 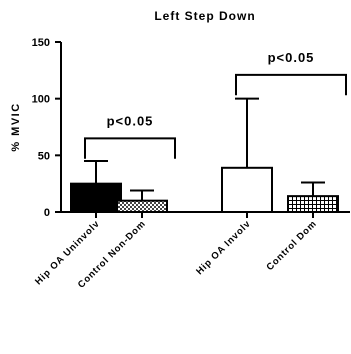 What do you see at coordinates (223, 247) in the screenshot?
I see `x-category-label: Hip OA Involv` at bounding box center [223, 247].